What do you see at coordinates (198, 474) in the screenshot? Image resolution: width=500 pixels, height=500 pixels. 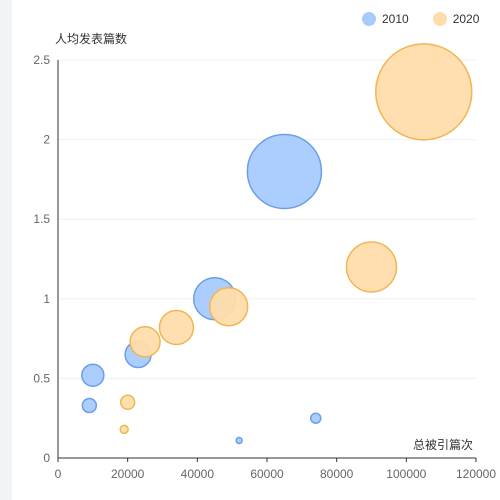 I see `x-tick-label: 40000` at bounding box center [198, 474].